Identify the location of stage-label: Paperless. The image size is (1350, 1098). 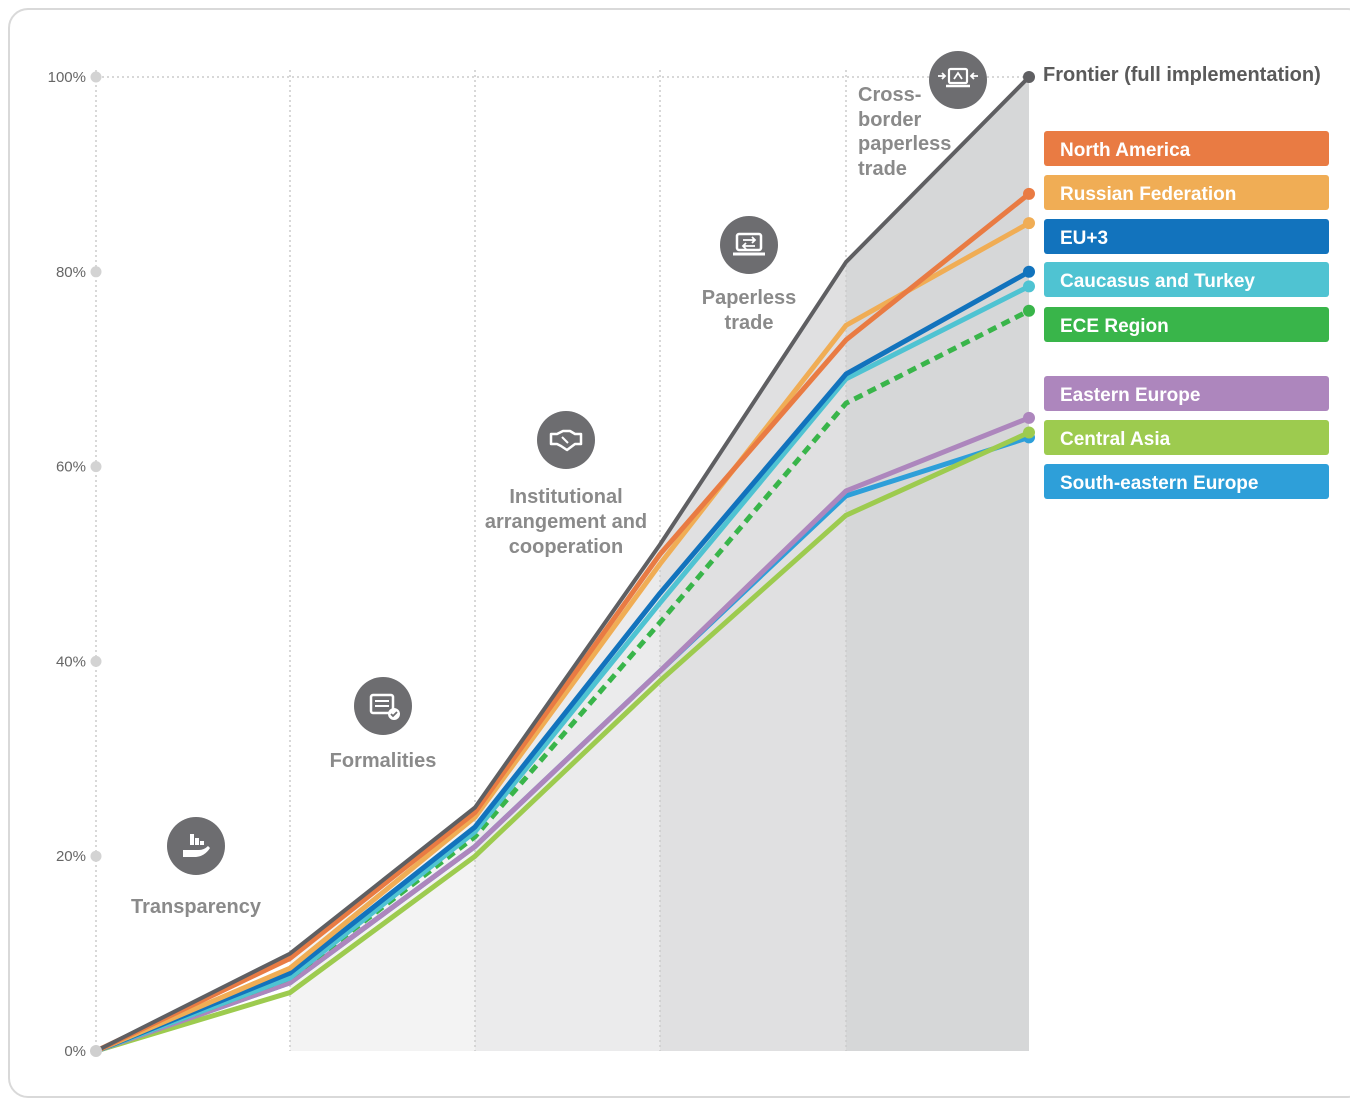
(749, 298).